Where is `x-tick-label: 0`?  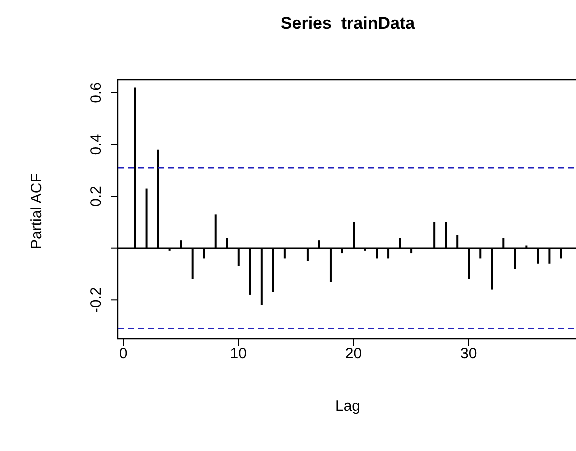
x-tick-label: 0 is located at coordinates (123, 354).